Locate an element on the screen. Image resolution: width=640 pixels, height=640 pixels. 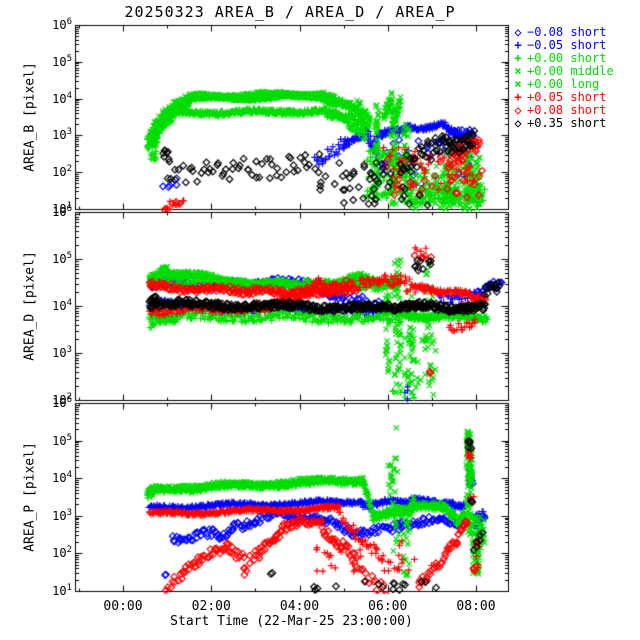
legend-label: −0.08 short is located at coordinates (567, 32).